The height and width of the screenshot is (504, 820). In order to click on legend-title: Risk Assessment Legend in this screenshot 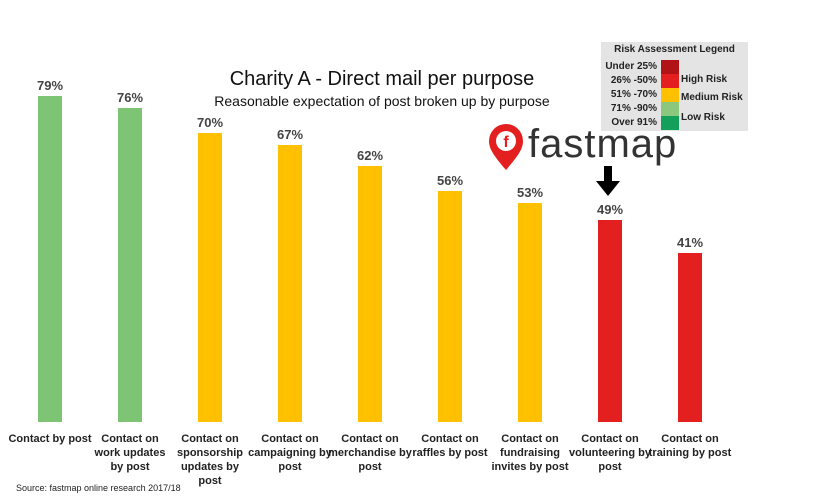, I will do `click(674, 49)`.